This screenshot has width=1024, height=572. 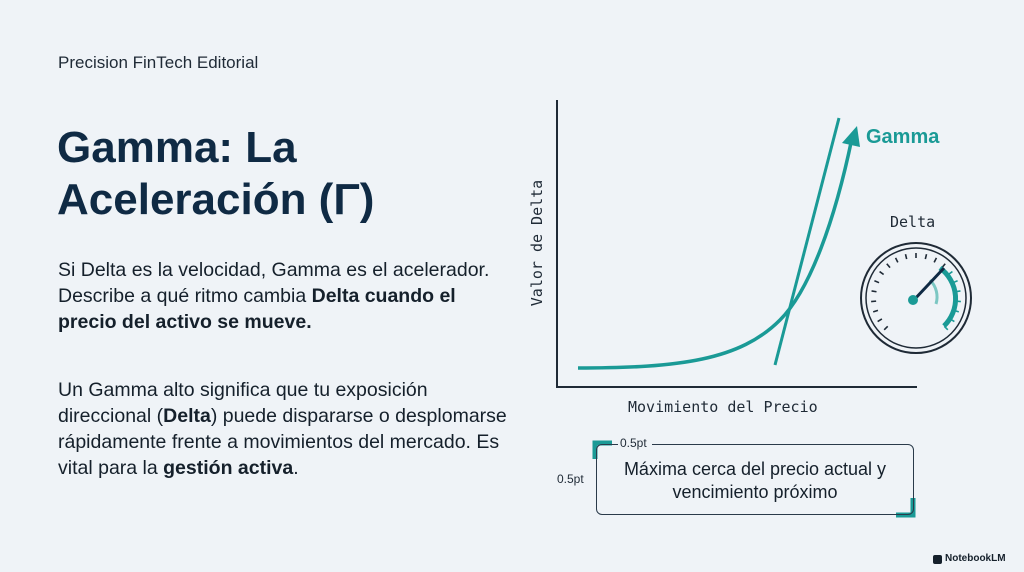 I want to click on gamma-label: Gamma, so click(x=903, y=137).